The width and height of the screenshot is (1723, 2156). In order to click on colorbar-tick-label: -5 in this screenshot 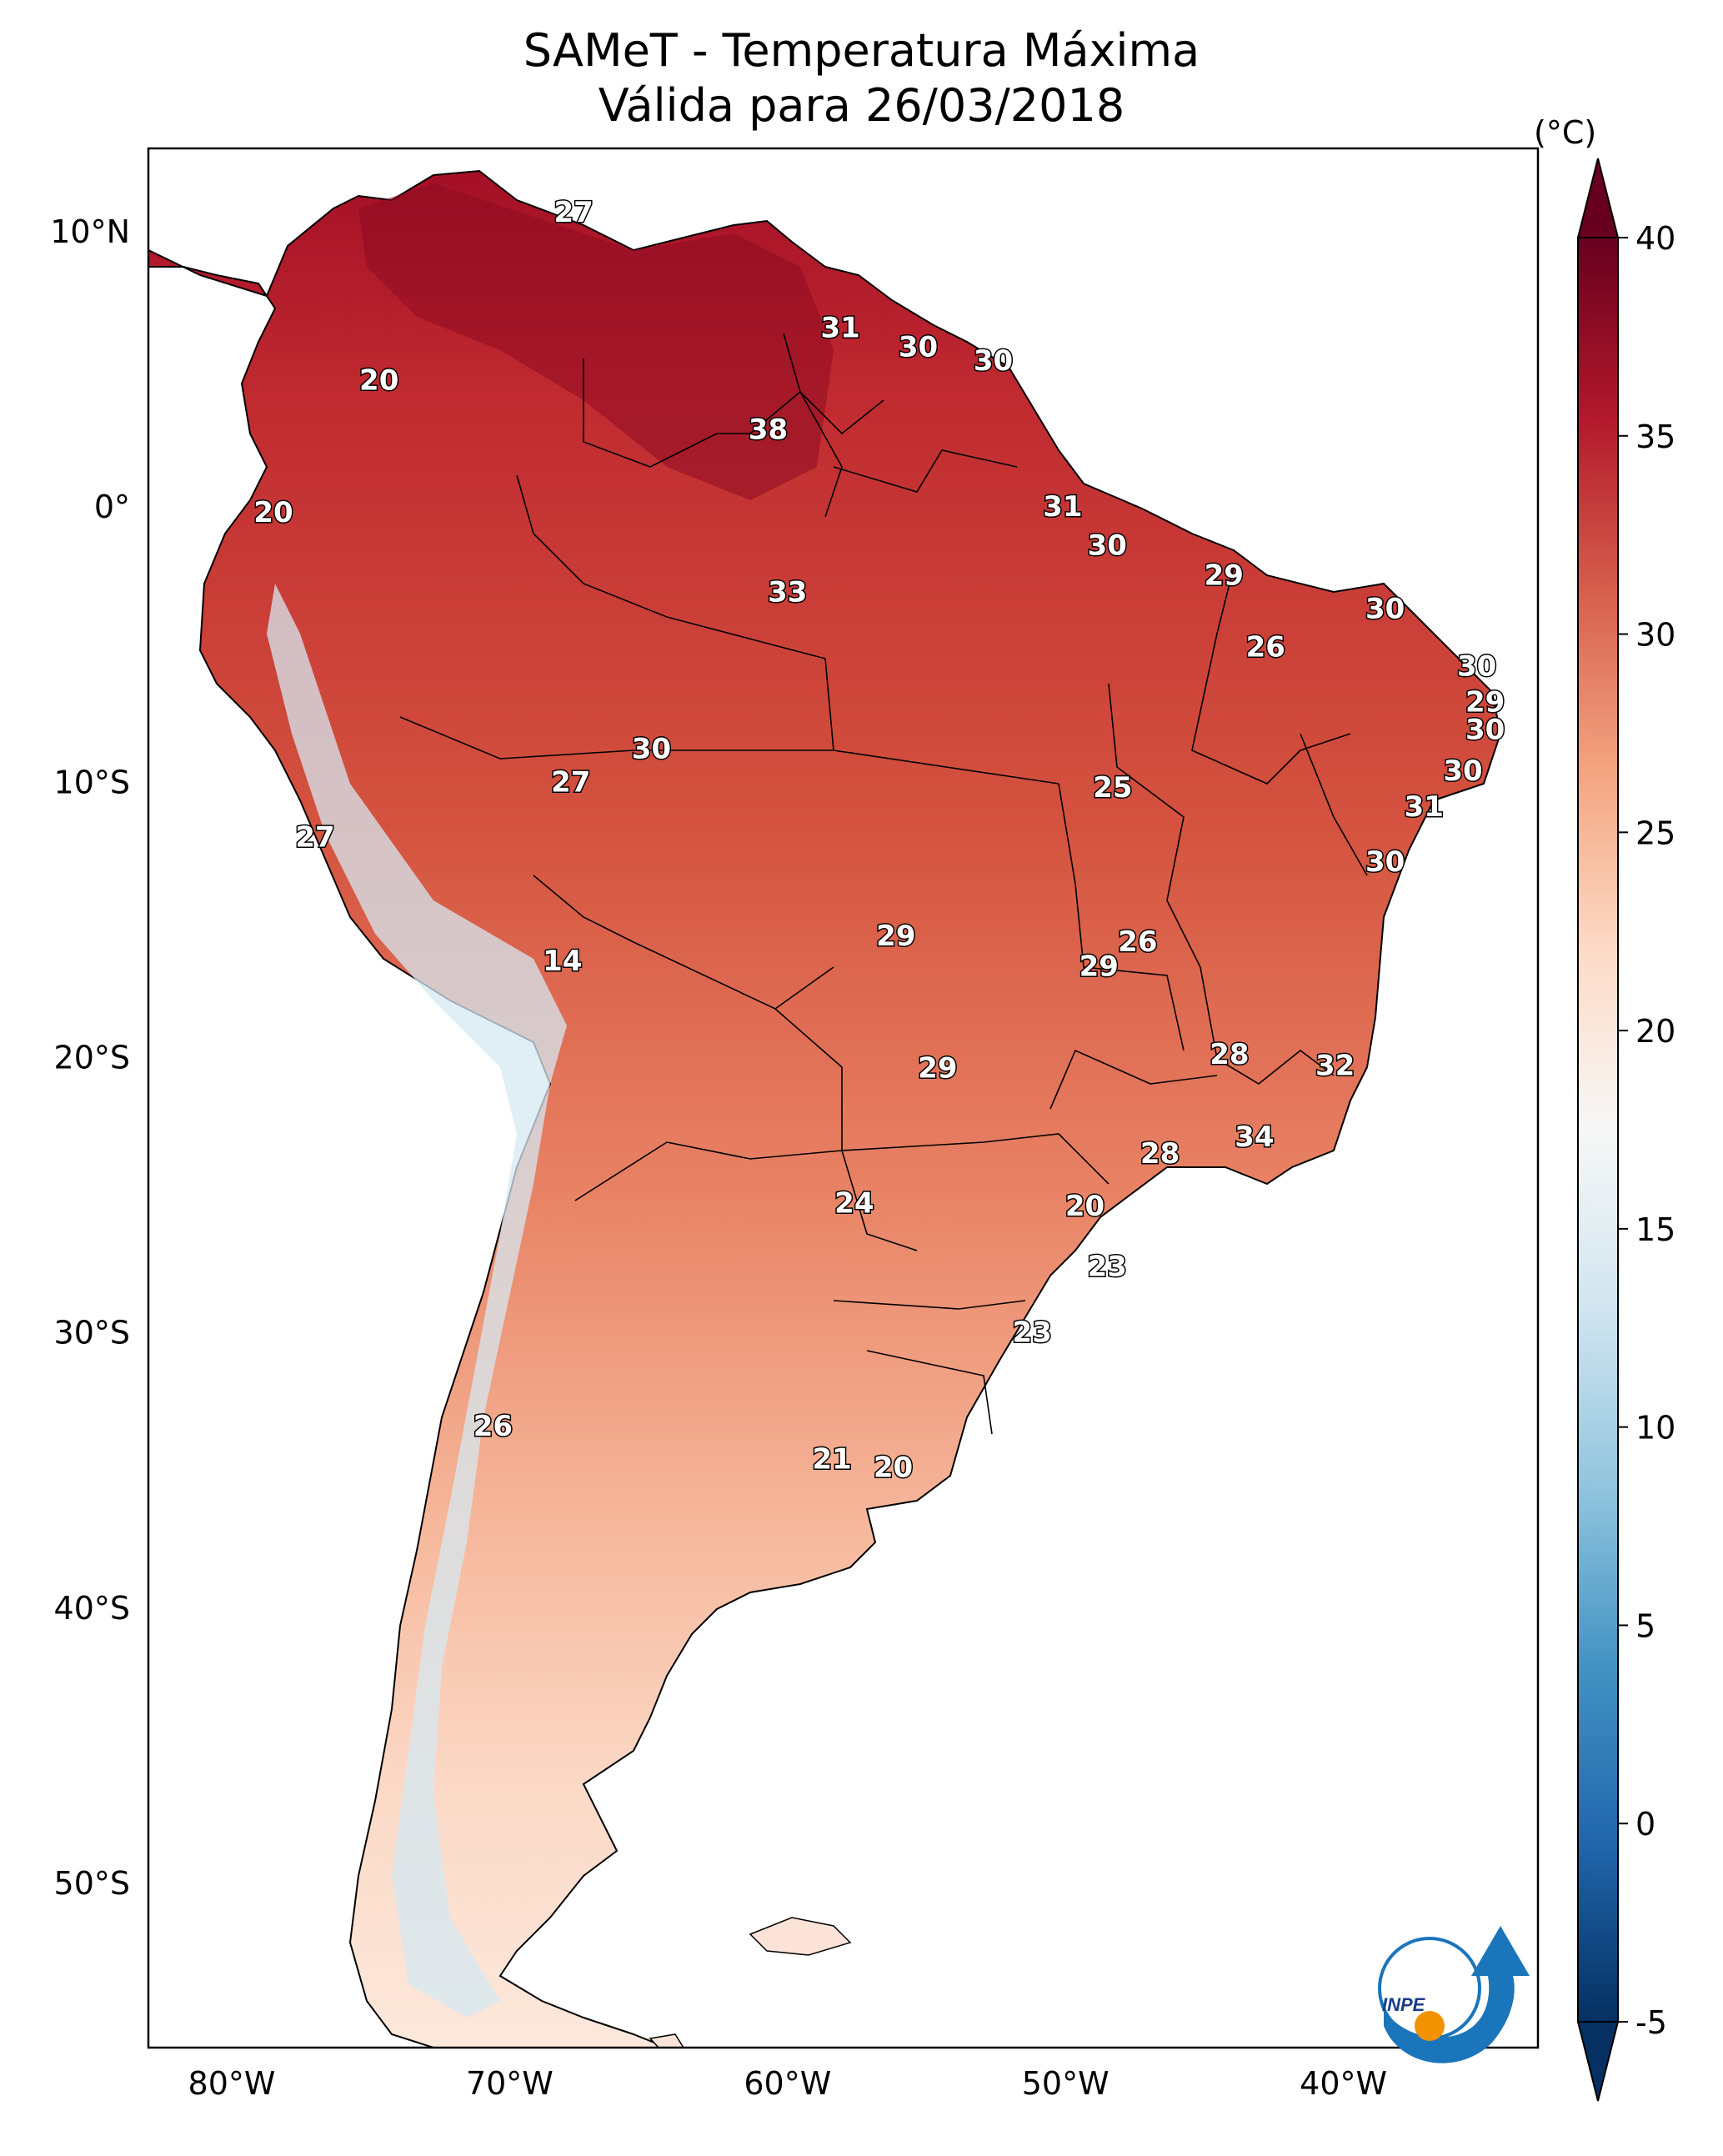, I will do `click(1651, 2023)`.